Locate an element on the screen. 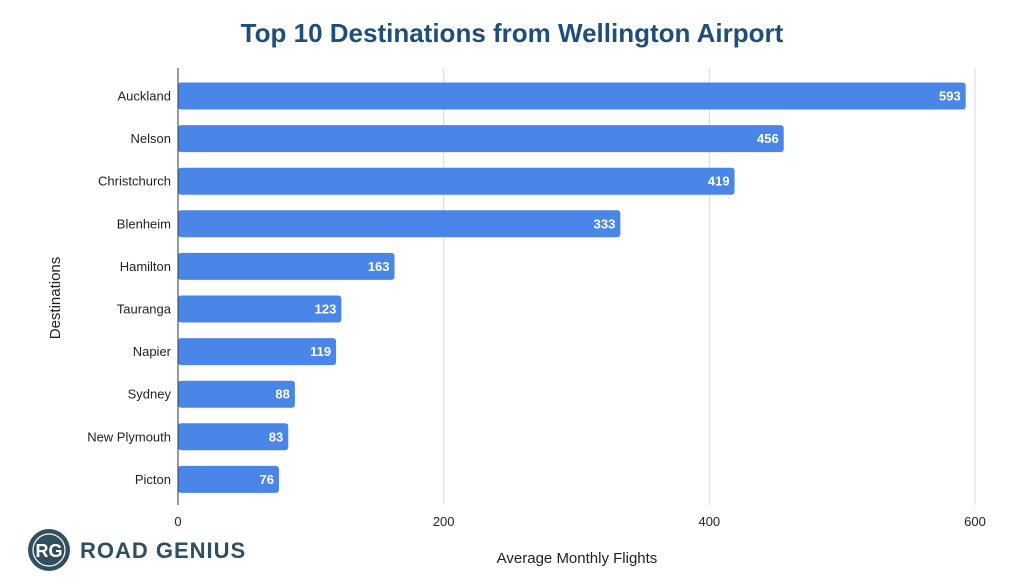 This screenshot has width=1024, height=587. bar-value-label: 83 is located at coordinates (276, 436).